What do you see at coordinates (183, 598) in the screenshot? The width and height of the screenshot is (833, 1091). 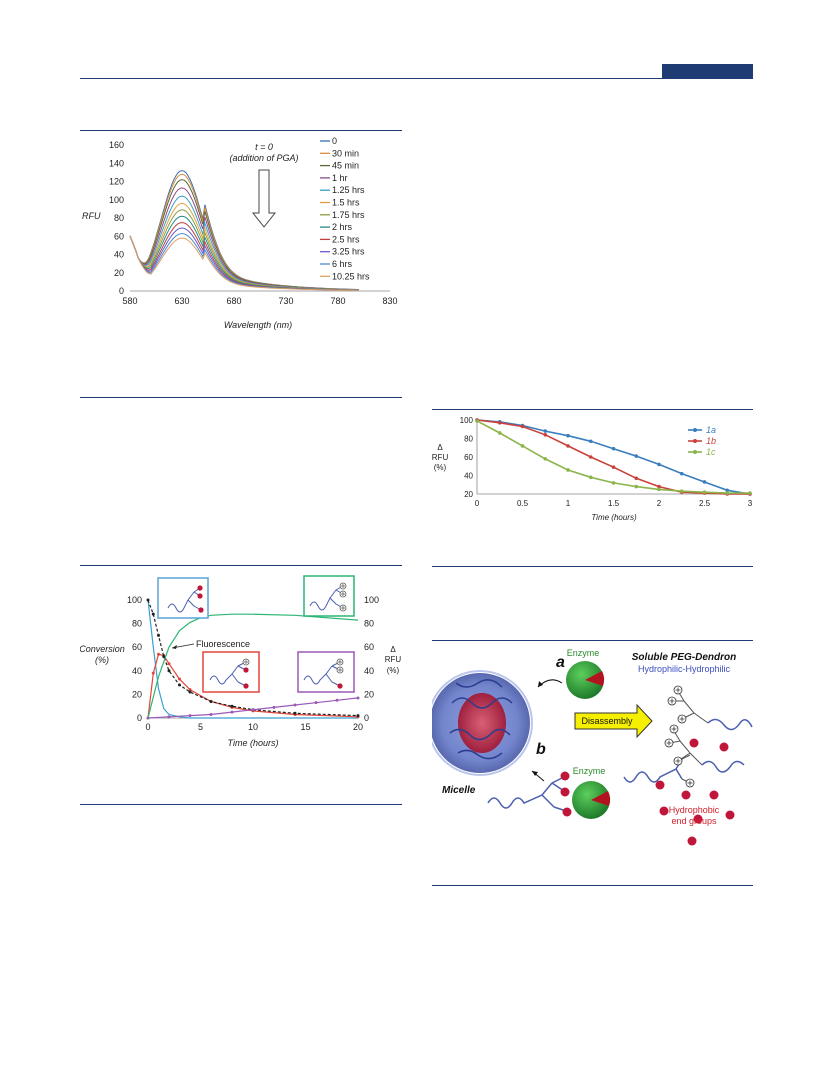 I see `dendron-structure-icon` at bounding box center [183, 598].